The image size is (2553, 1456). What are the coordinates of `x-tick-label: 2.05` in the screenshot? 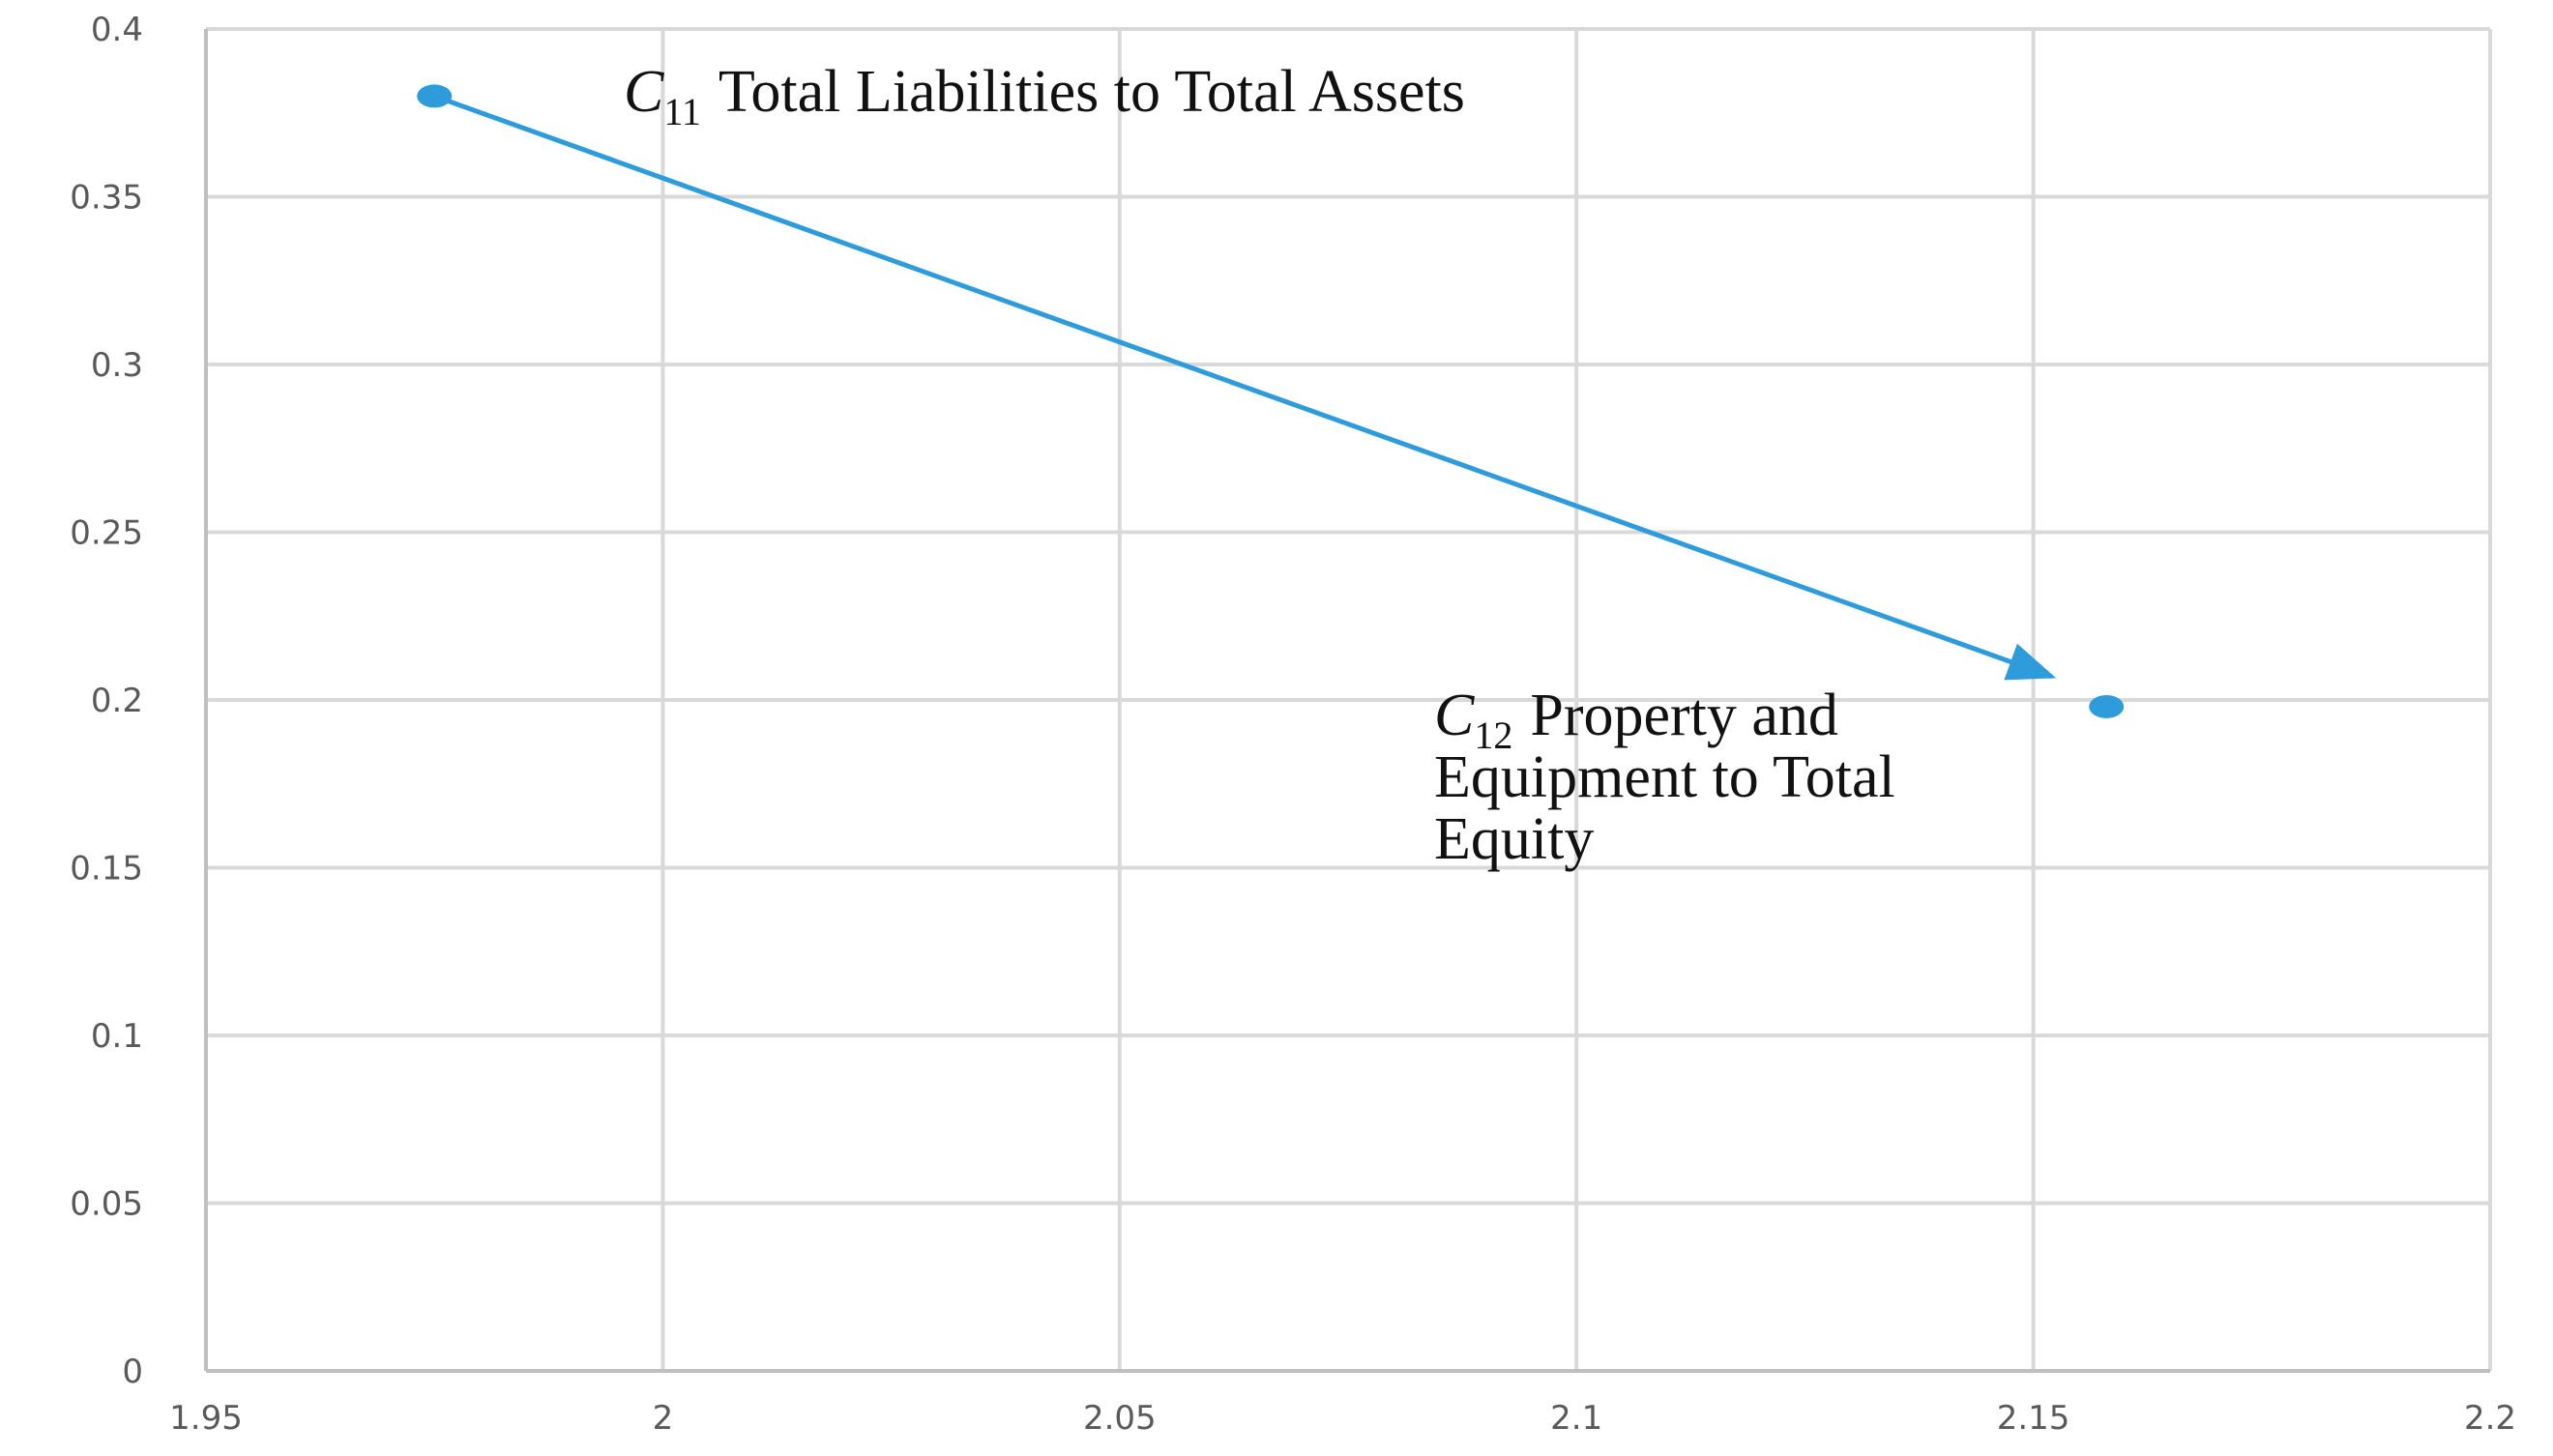 It's located at (1120, 1419).